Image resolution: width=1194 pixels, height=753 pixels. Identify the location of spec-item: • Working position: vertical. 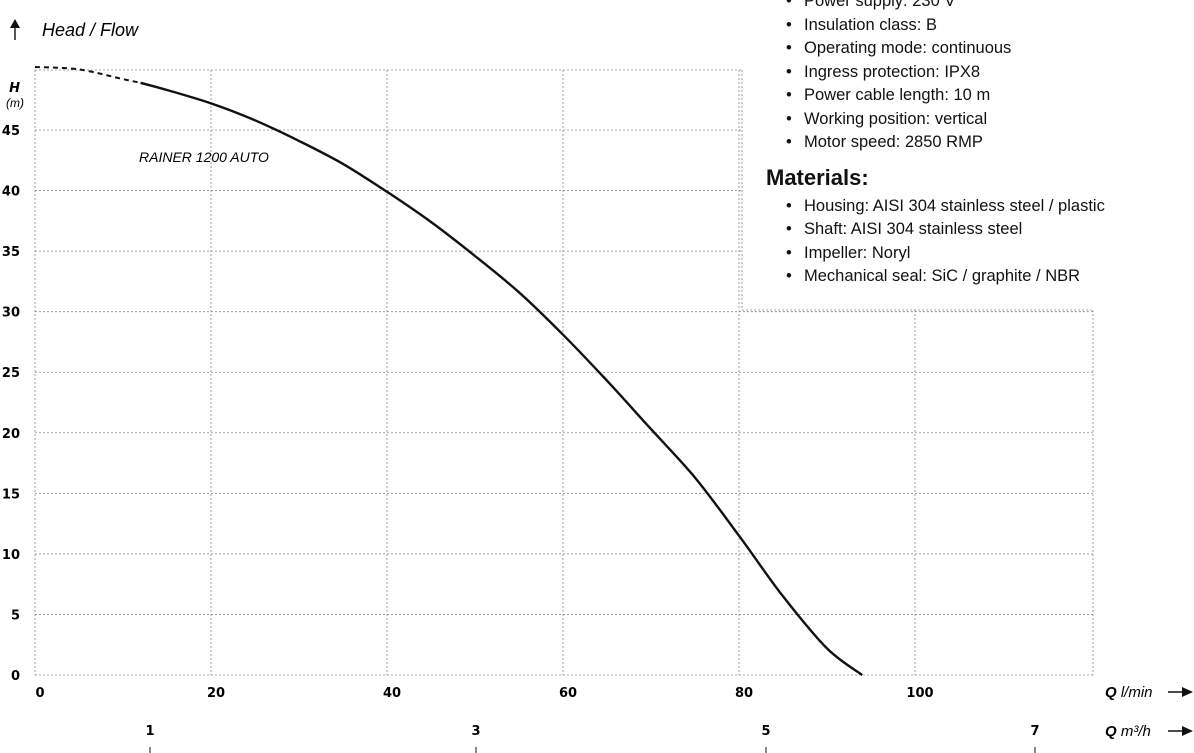
(986, 120).